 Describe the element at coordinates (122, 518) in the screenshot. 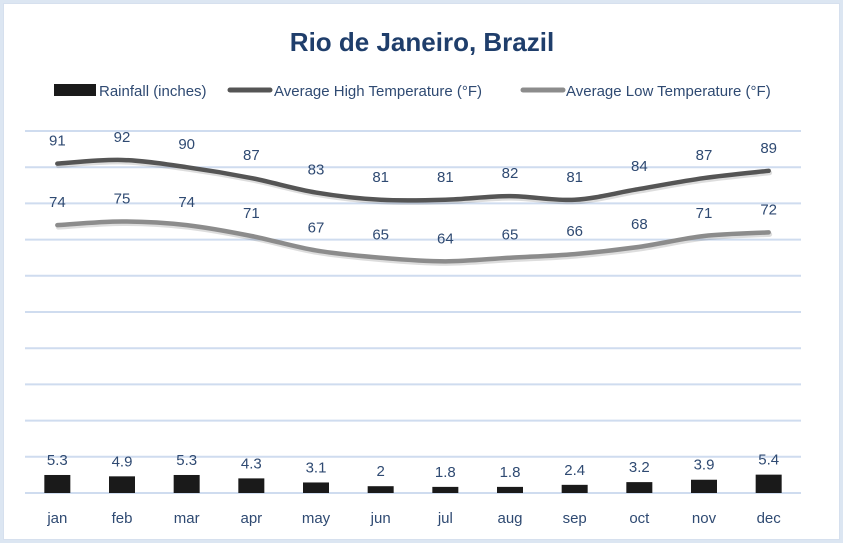

I see `x-tick-label: feb` at that location.